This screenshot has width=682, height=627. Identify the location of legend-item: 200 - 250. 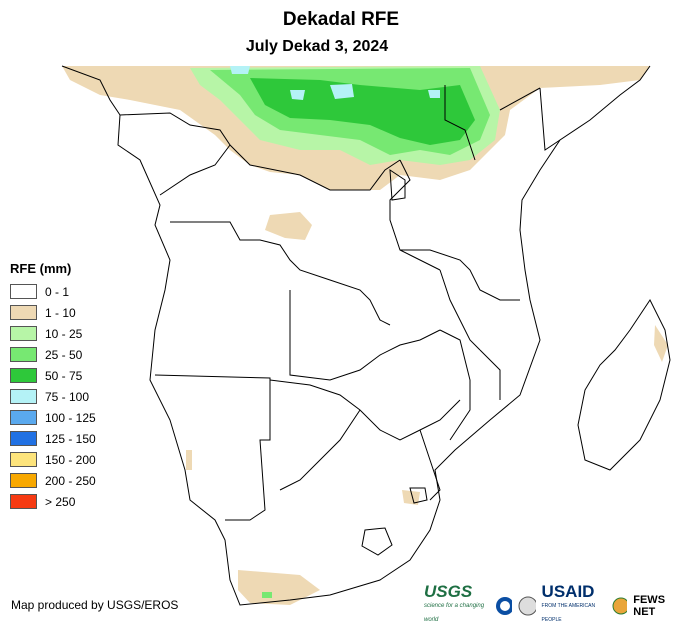
(53, 480).